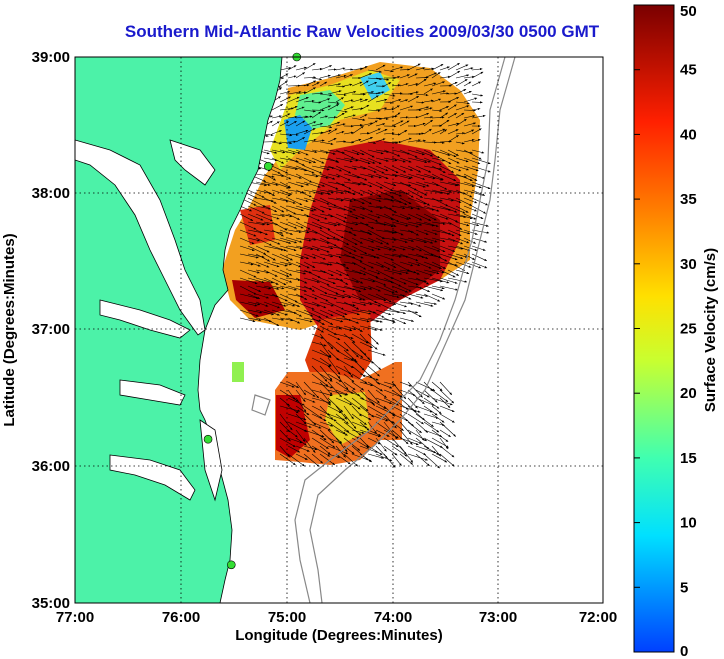  What do you see at coordinates (51, 603) in the screenshot?
I see `y-tick-label: 35:00` at bounding box center [51, 603].